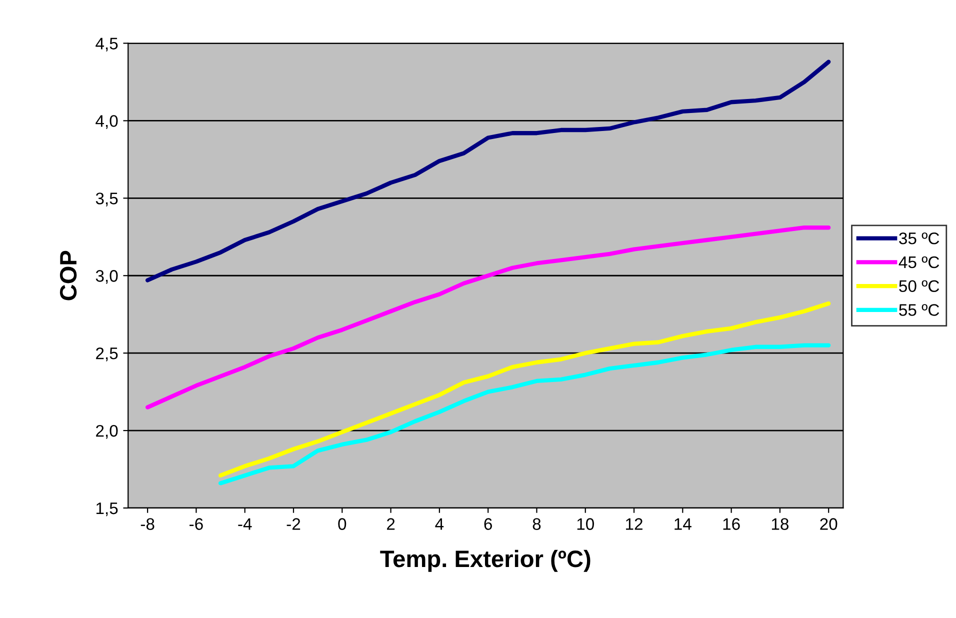  Describe the element at coordinates (919, 238) in the screenshot. I see `legend-label: 35 ºC` at that location.